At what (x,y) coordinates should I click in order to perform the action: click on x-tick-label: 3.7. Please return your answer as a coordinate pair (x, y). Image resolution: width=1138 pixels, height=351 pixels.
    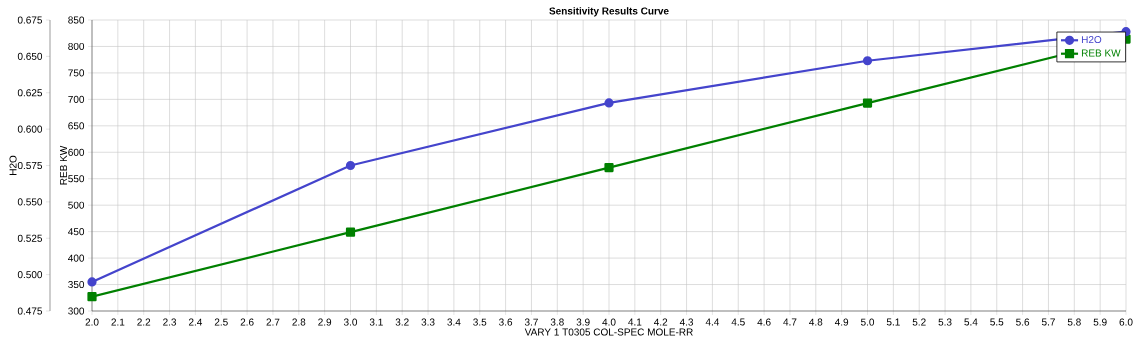
    Looking at the image, I should click on (531, 322).